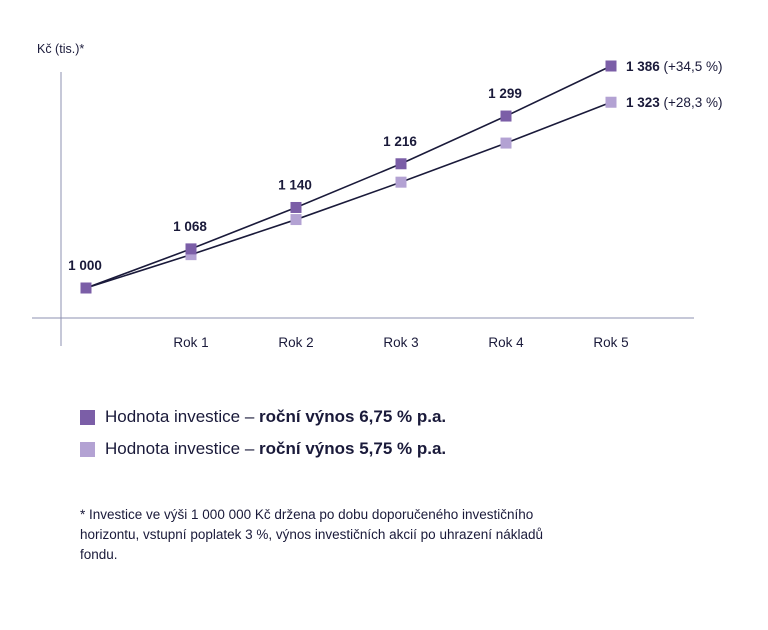 The image size is (768, 630). Describe the element at coordinates (610, 342) in the screenshot. I see `x-tick-label: Rok 5` at that location.